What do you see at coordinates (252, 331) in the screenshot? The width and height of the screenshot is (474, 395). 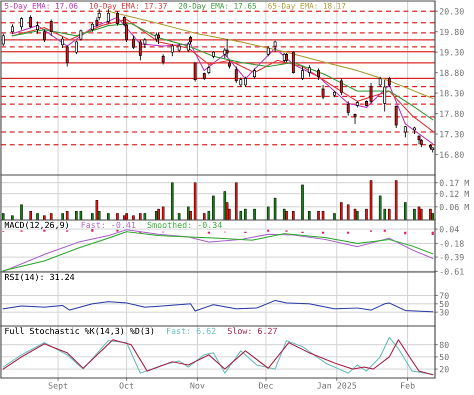 I see `series-label: Slow: 6.27` at bounding box center [252, 331].